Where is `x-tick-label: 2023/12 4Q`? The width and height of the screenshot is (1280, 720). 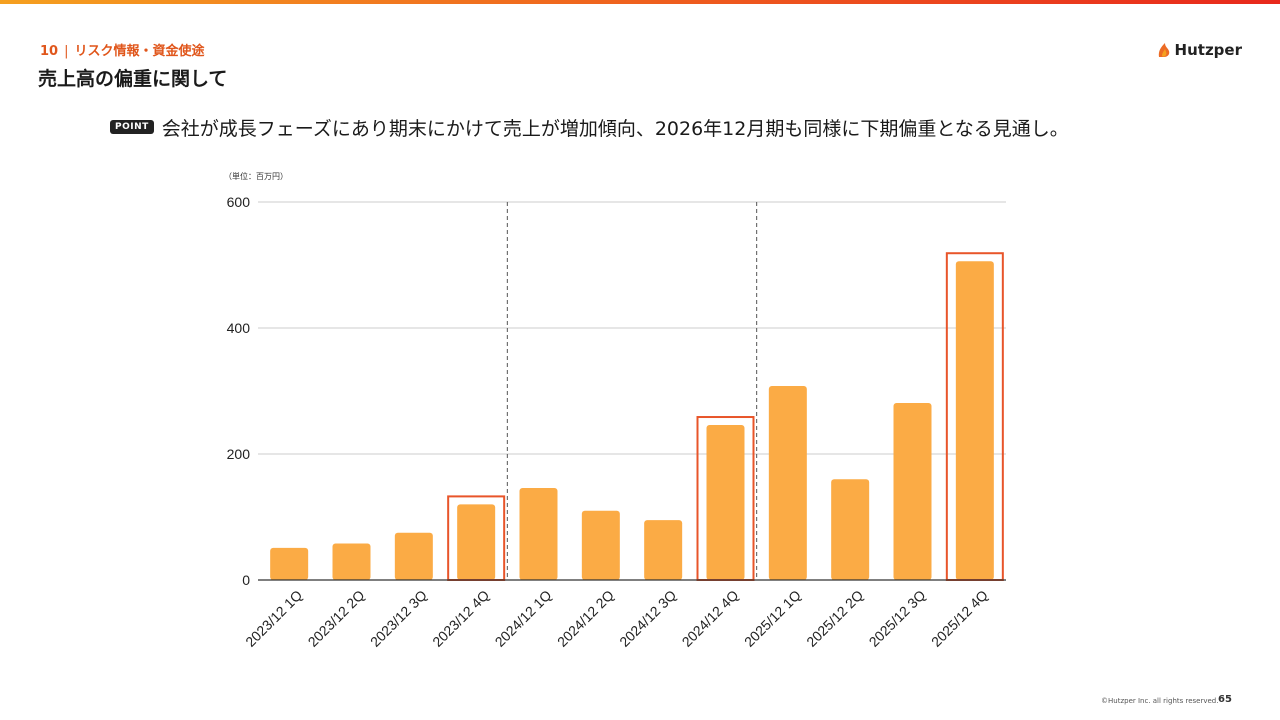
x-tick-label: 2023/12 4Q is located at coordinates (460, 618).